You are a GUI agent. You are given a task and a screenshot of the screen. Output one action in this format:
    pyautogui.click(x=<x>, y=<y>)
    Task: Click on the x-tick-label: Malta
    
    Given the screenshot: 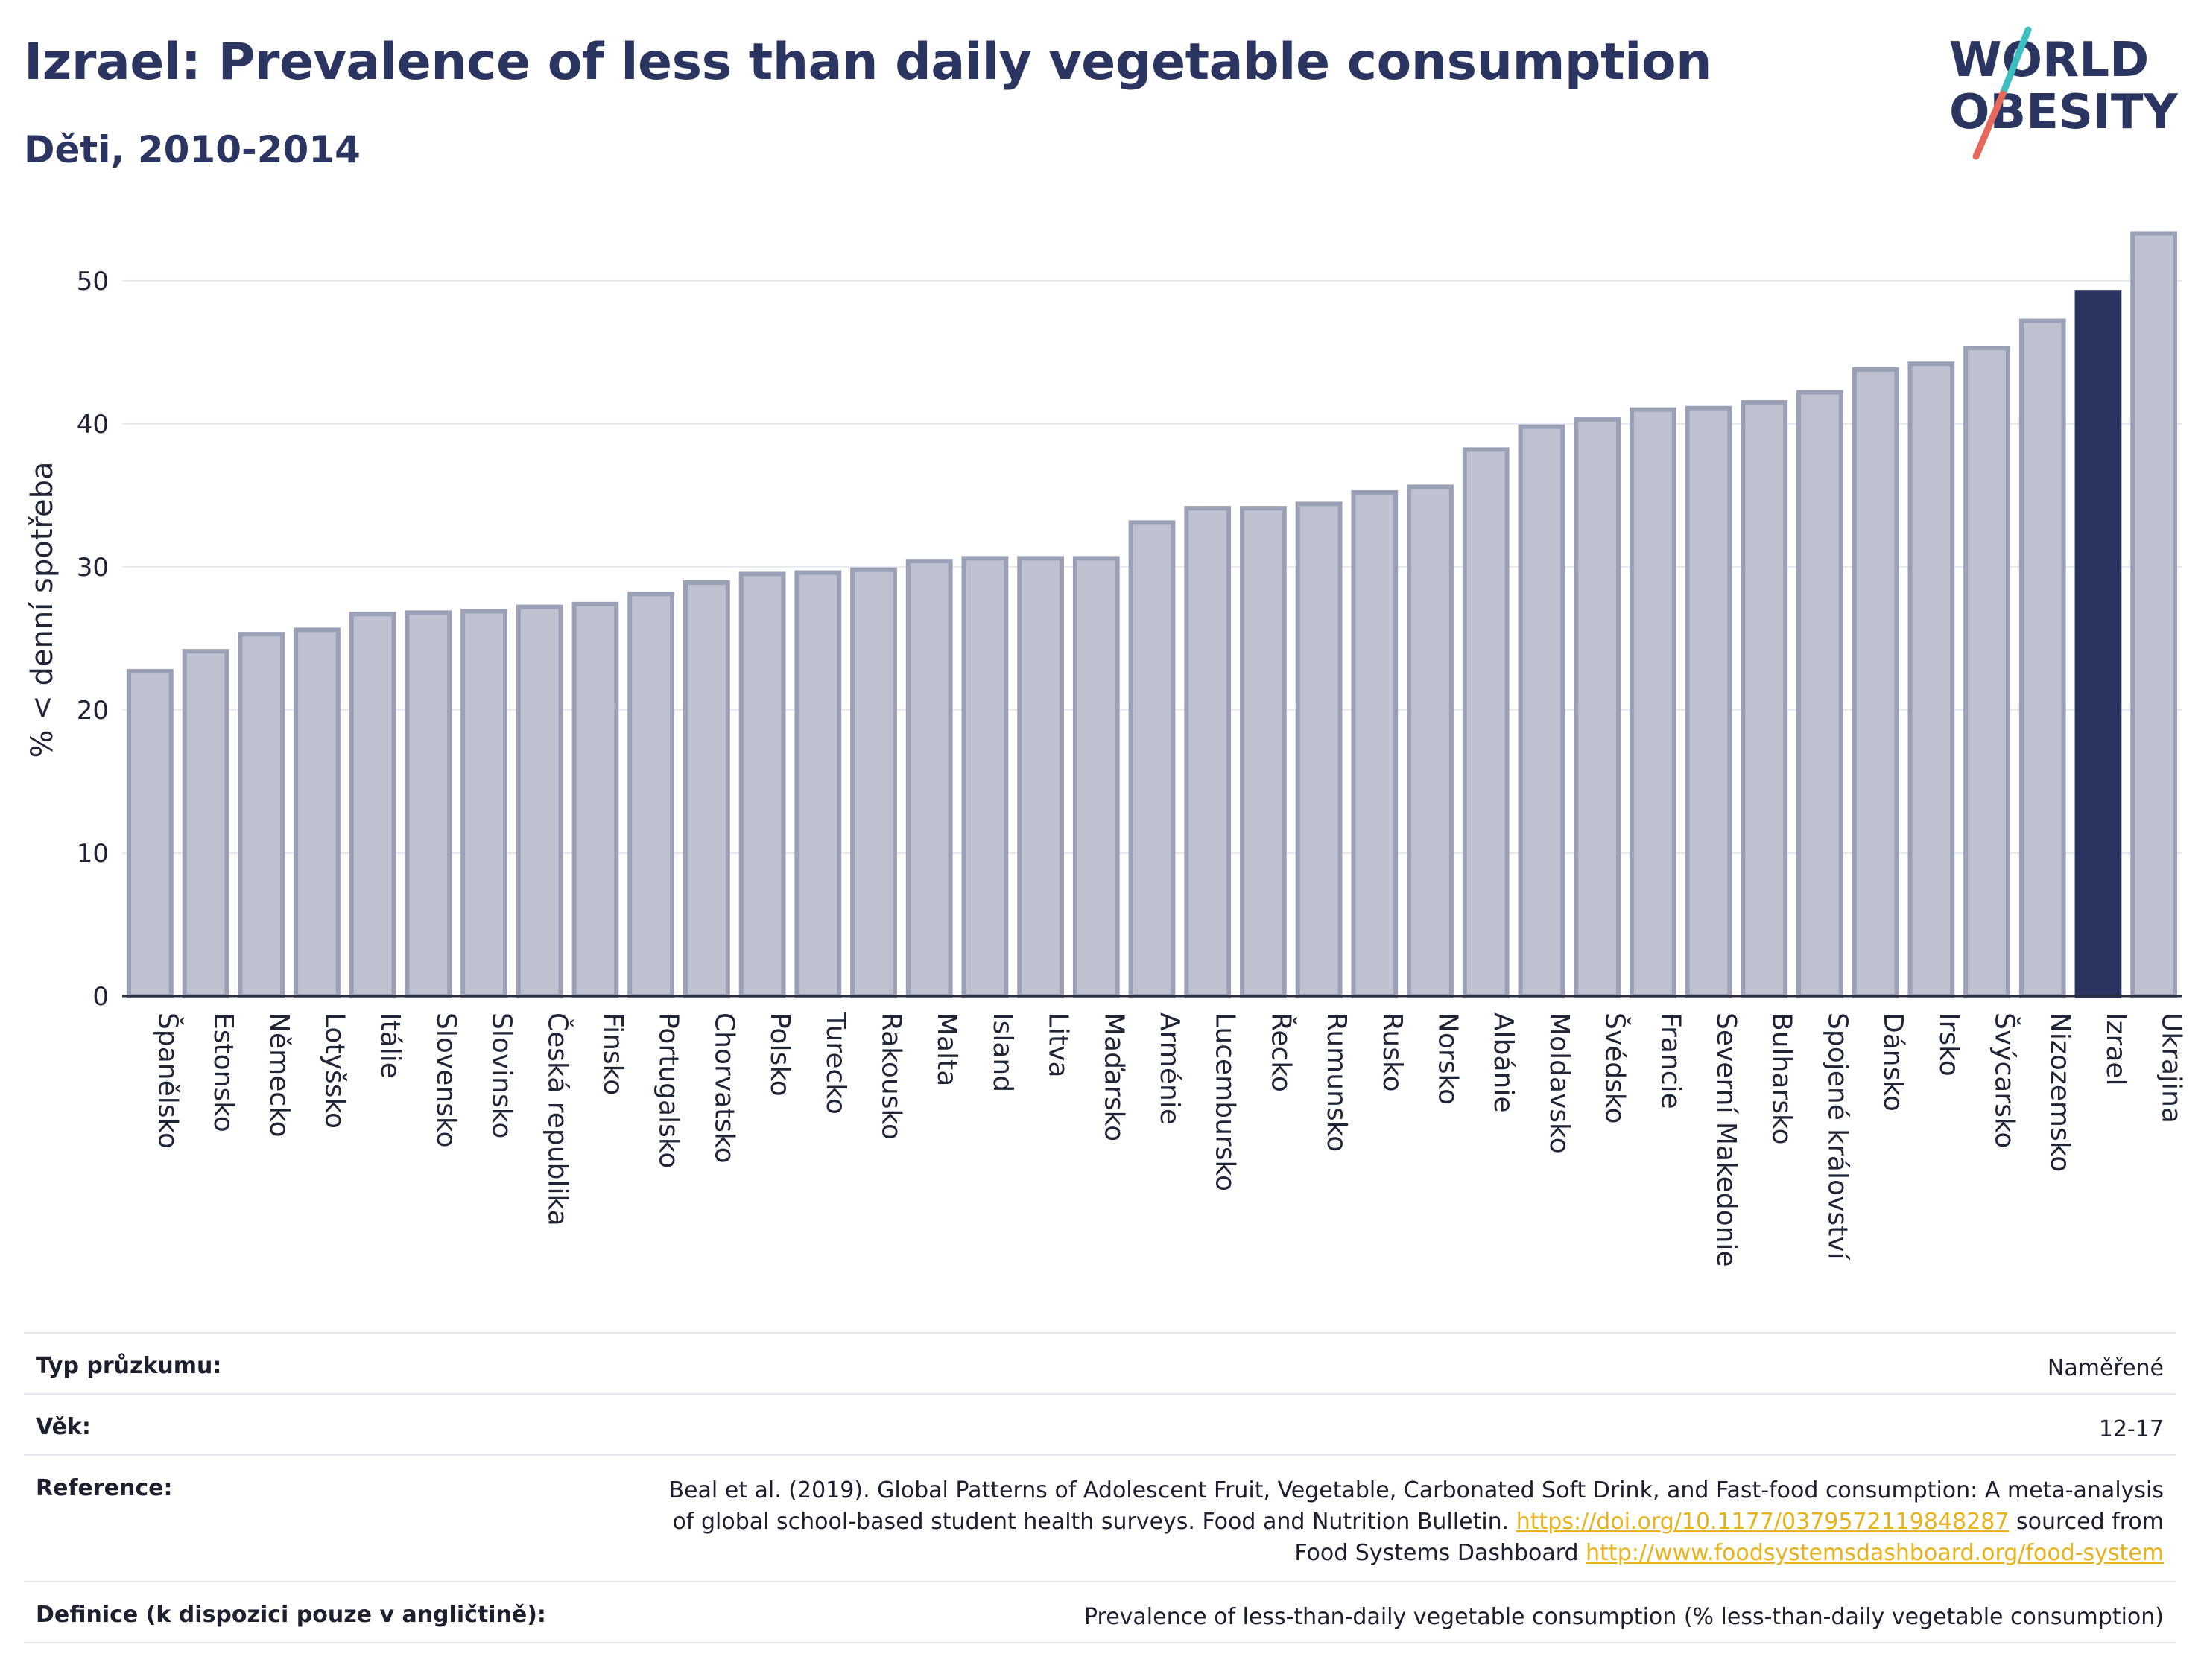 What is the action you would take?
    pyautogui.click(x=946, y=1049)
    